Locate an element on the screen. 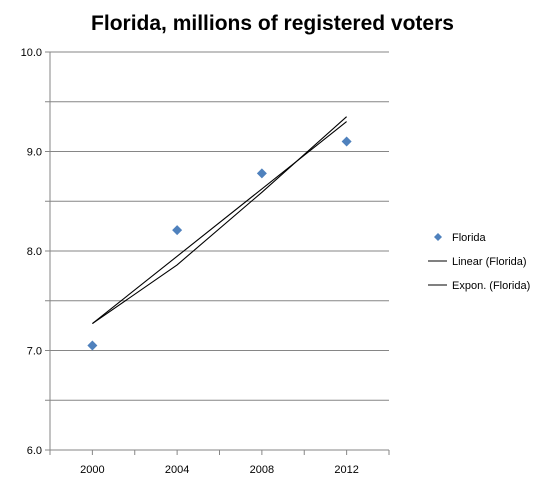 This screenshot has height=482, width=545. legend-label: Expon. (Florida) is located at coordinates (491, 286).